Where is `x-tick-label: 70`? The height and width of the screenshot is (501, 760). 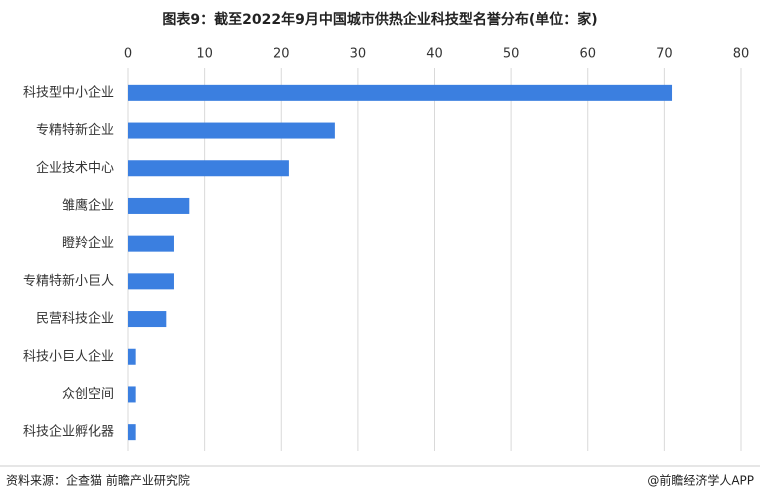
x-tick-label: 70 is located at coordinates (664, 54).